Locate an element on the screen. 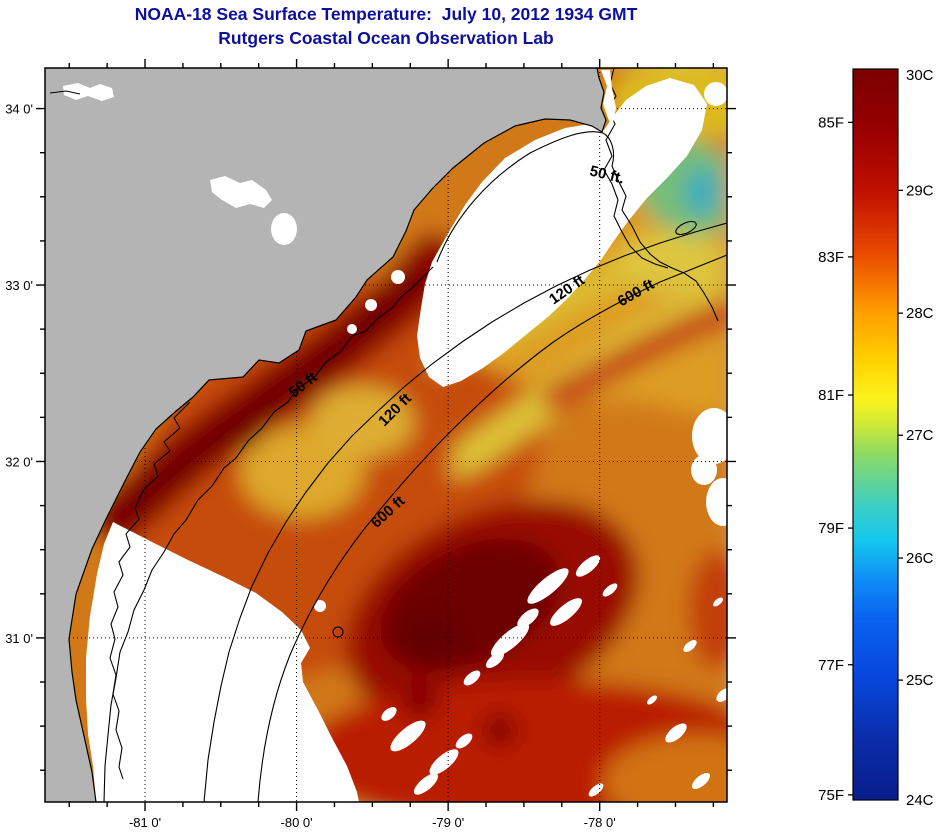 This screenshot has height=832, width=936. figure-subtitle: Rutgers Coastal Ocean Observation Lab is located at coordinates (386, 38).